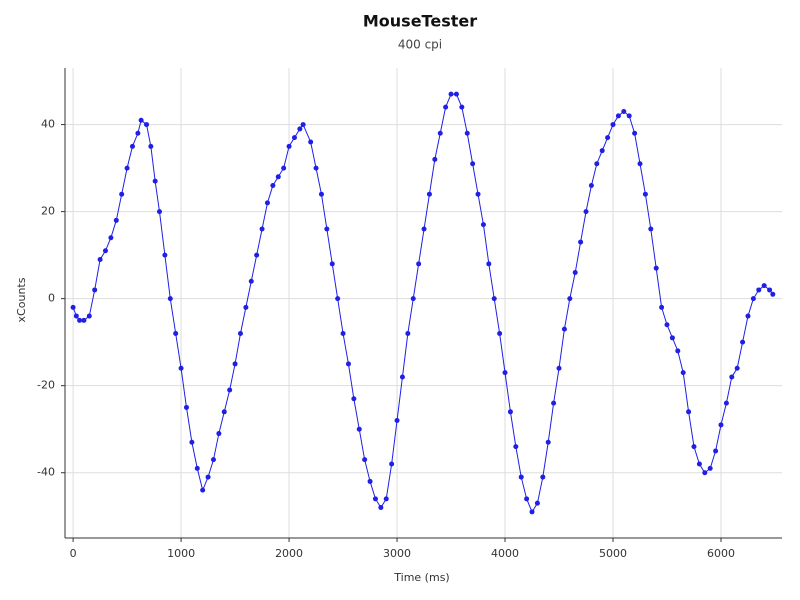 This screenshot has width=800, height=600. Describe the element at coordinates (397, 553) in the screenshot. I see `x-tick-label: 3000` at that location.